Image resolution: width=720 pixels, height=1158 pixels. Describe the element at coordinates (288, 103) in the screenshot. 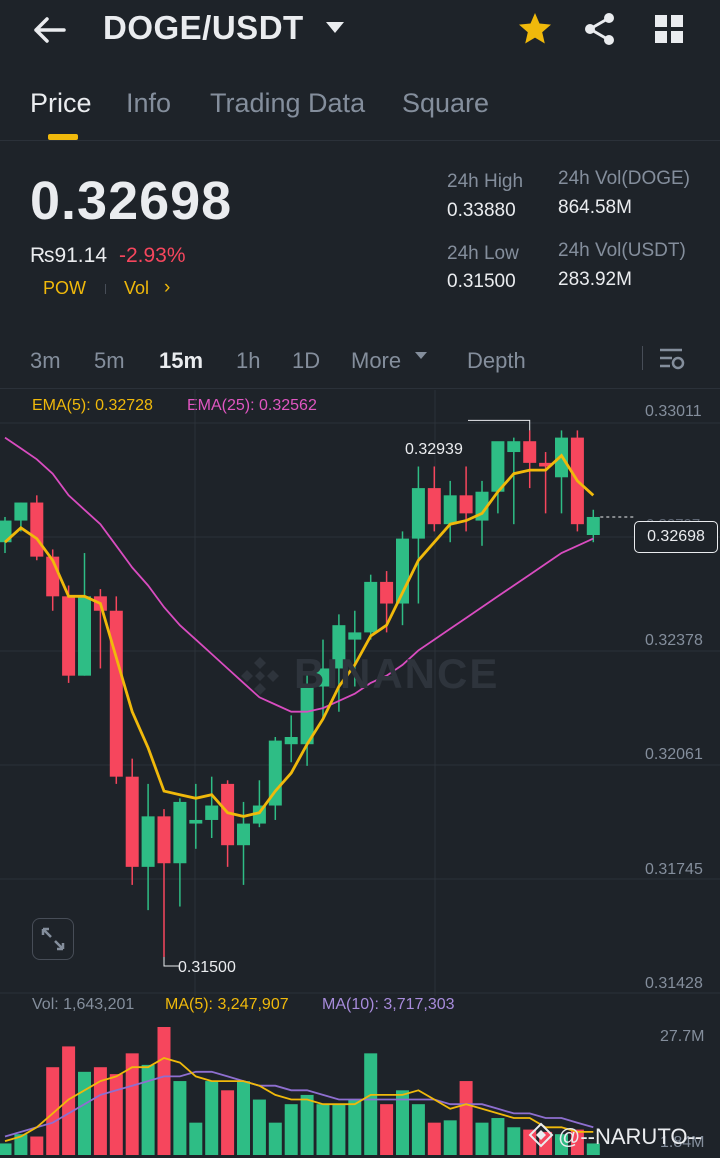

I see `tab-trading-data: Trading Data` at that location.